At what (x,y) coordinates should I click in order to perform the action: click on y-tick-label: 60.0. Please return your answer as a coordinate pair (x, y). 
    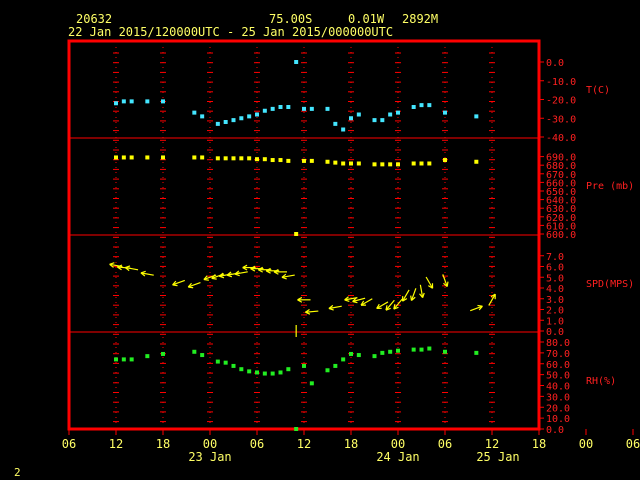
    Looking at the image, I should click on (558, 365).